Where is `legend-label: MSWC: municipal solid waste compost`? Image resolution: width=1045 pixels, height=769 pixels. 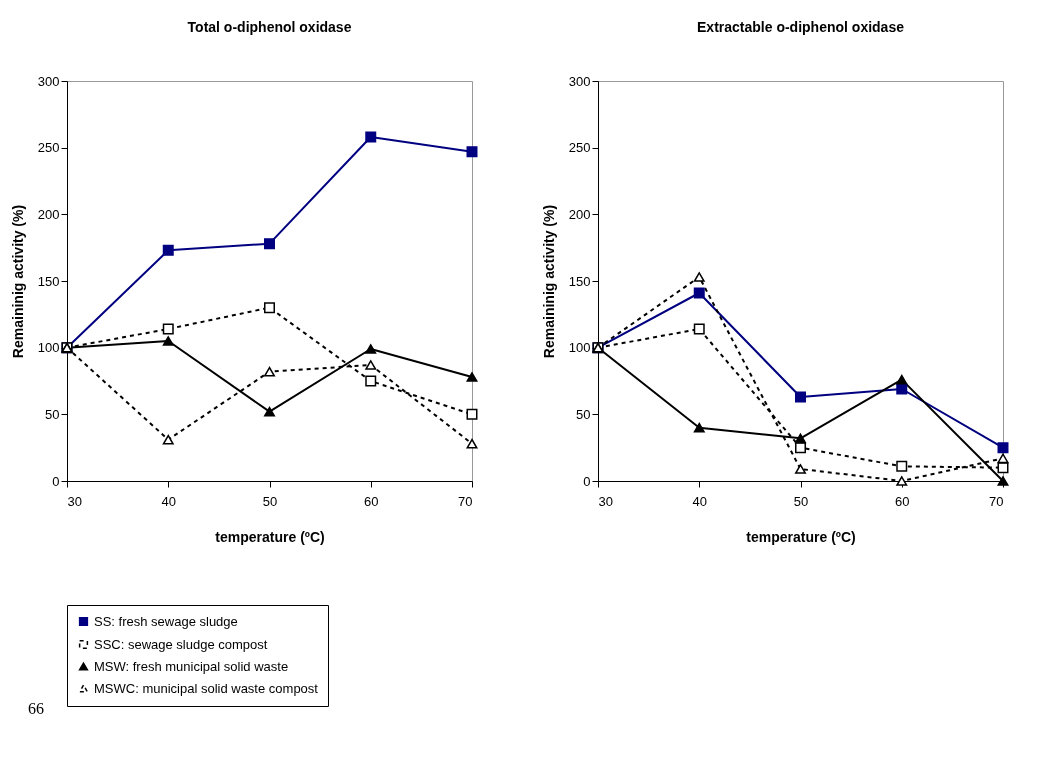
legend-label: MSWC: municipal solid waste compost is located at coordinates (206, 688).